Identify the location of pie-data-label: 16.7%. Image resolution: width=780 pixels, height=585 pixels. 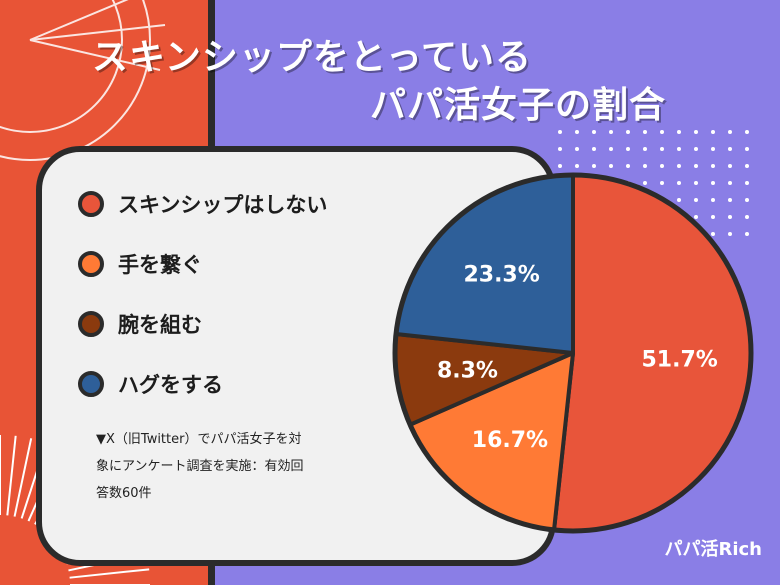
(510, 440).